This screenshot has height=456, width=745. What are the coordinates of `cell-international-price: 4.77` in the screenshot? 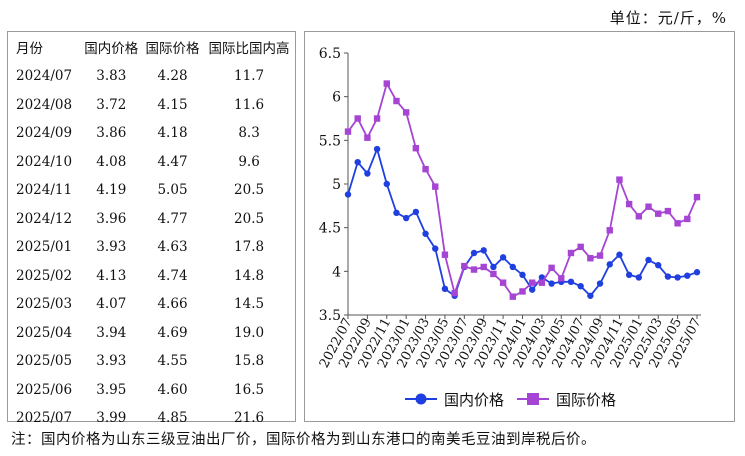 It's located at (172, 218).